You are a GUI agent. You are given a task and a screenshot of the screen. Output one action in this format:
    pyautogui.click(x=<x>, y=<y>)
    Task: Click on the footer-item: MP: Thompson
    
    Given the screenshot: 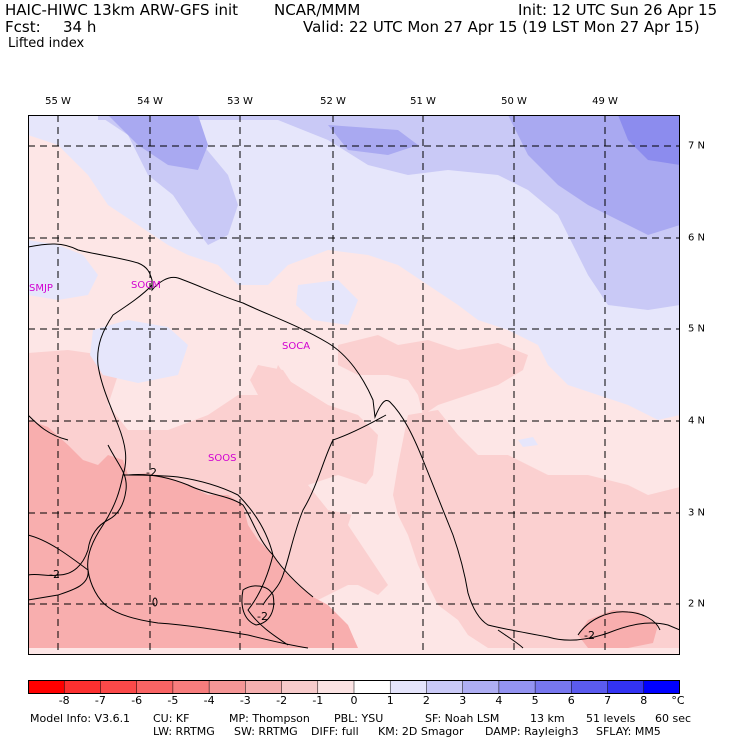 What is the action you would take?
    pyautogui.click(x=269, y=718)
    